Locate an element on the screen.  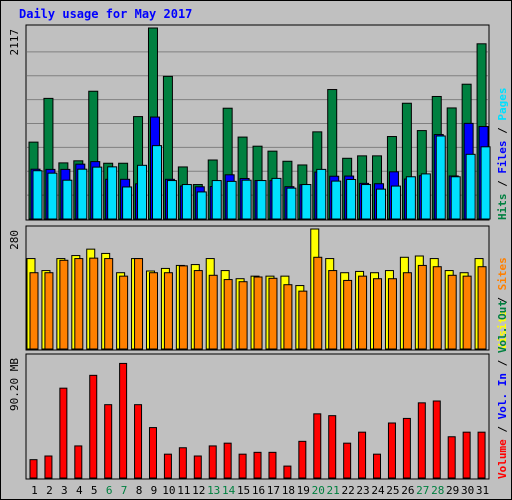
x-tick-label-28: 28 is located at coordinates (437, 490).